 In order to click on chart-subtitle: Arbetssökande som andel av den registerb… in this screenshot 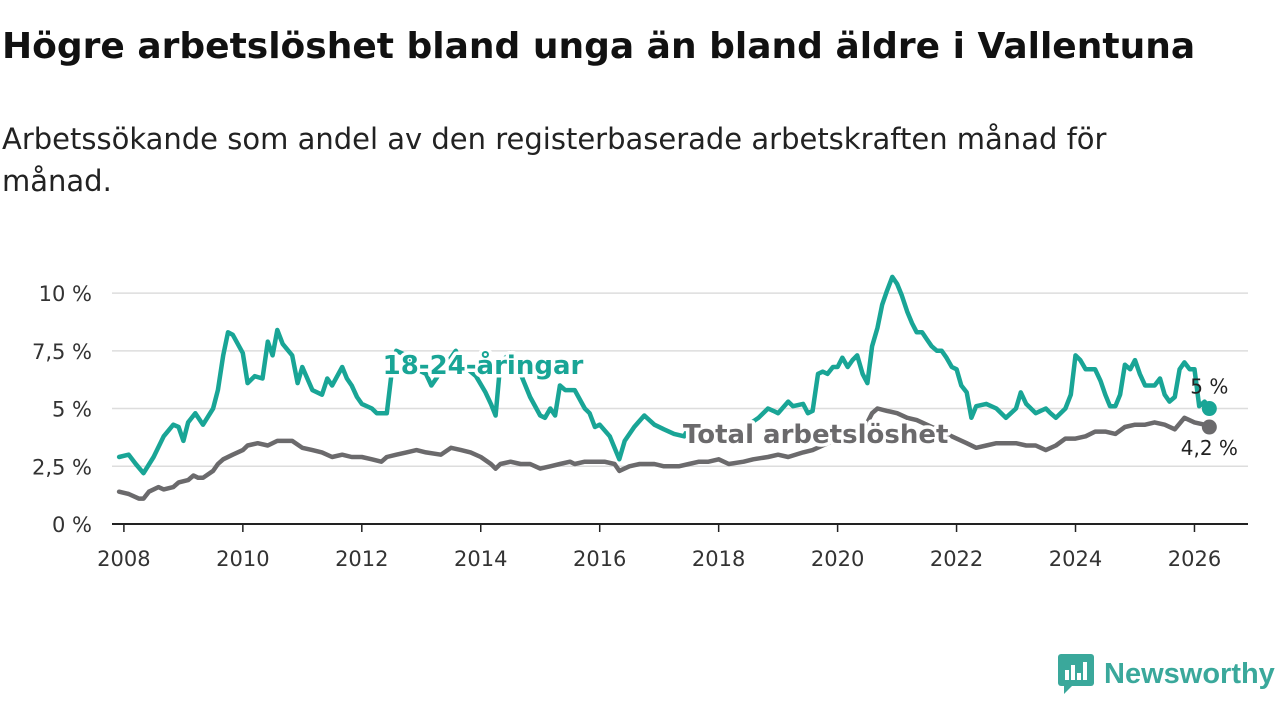, I will do `click(554, 160)`.